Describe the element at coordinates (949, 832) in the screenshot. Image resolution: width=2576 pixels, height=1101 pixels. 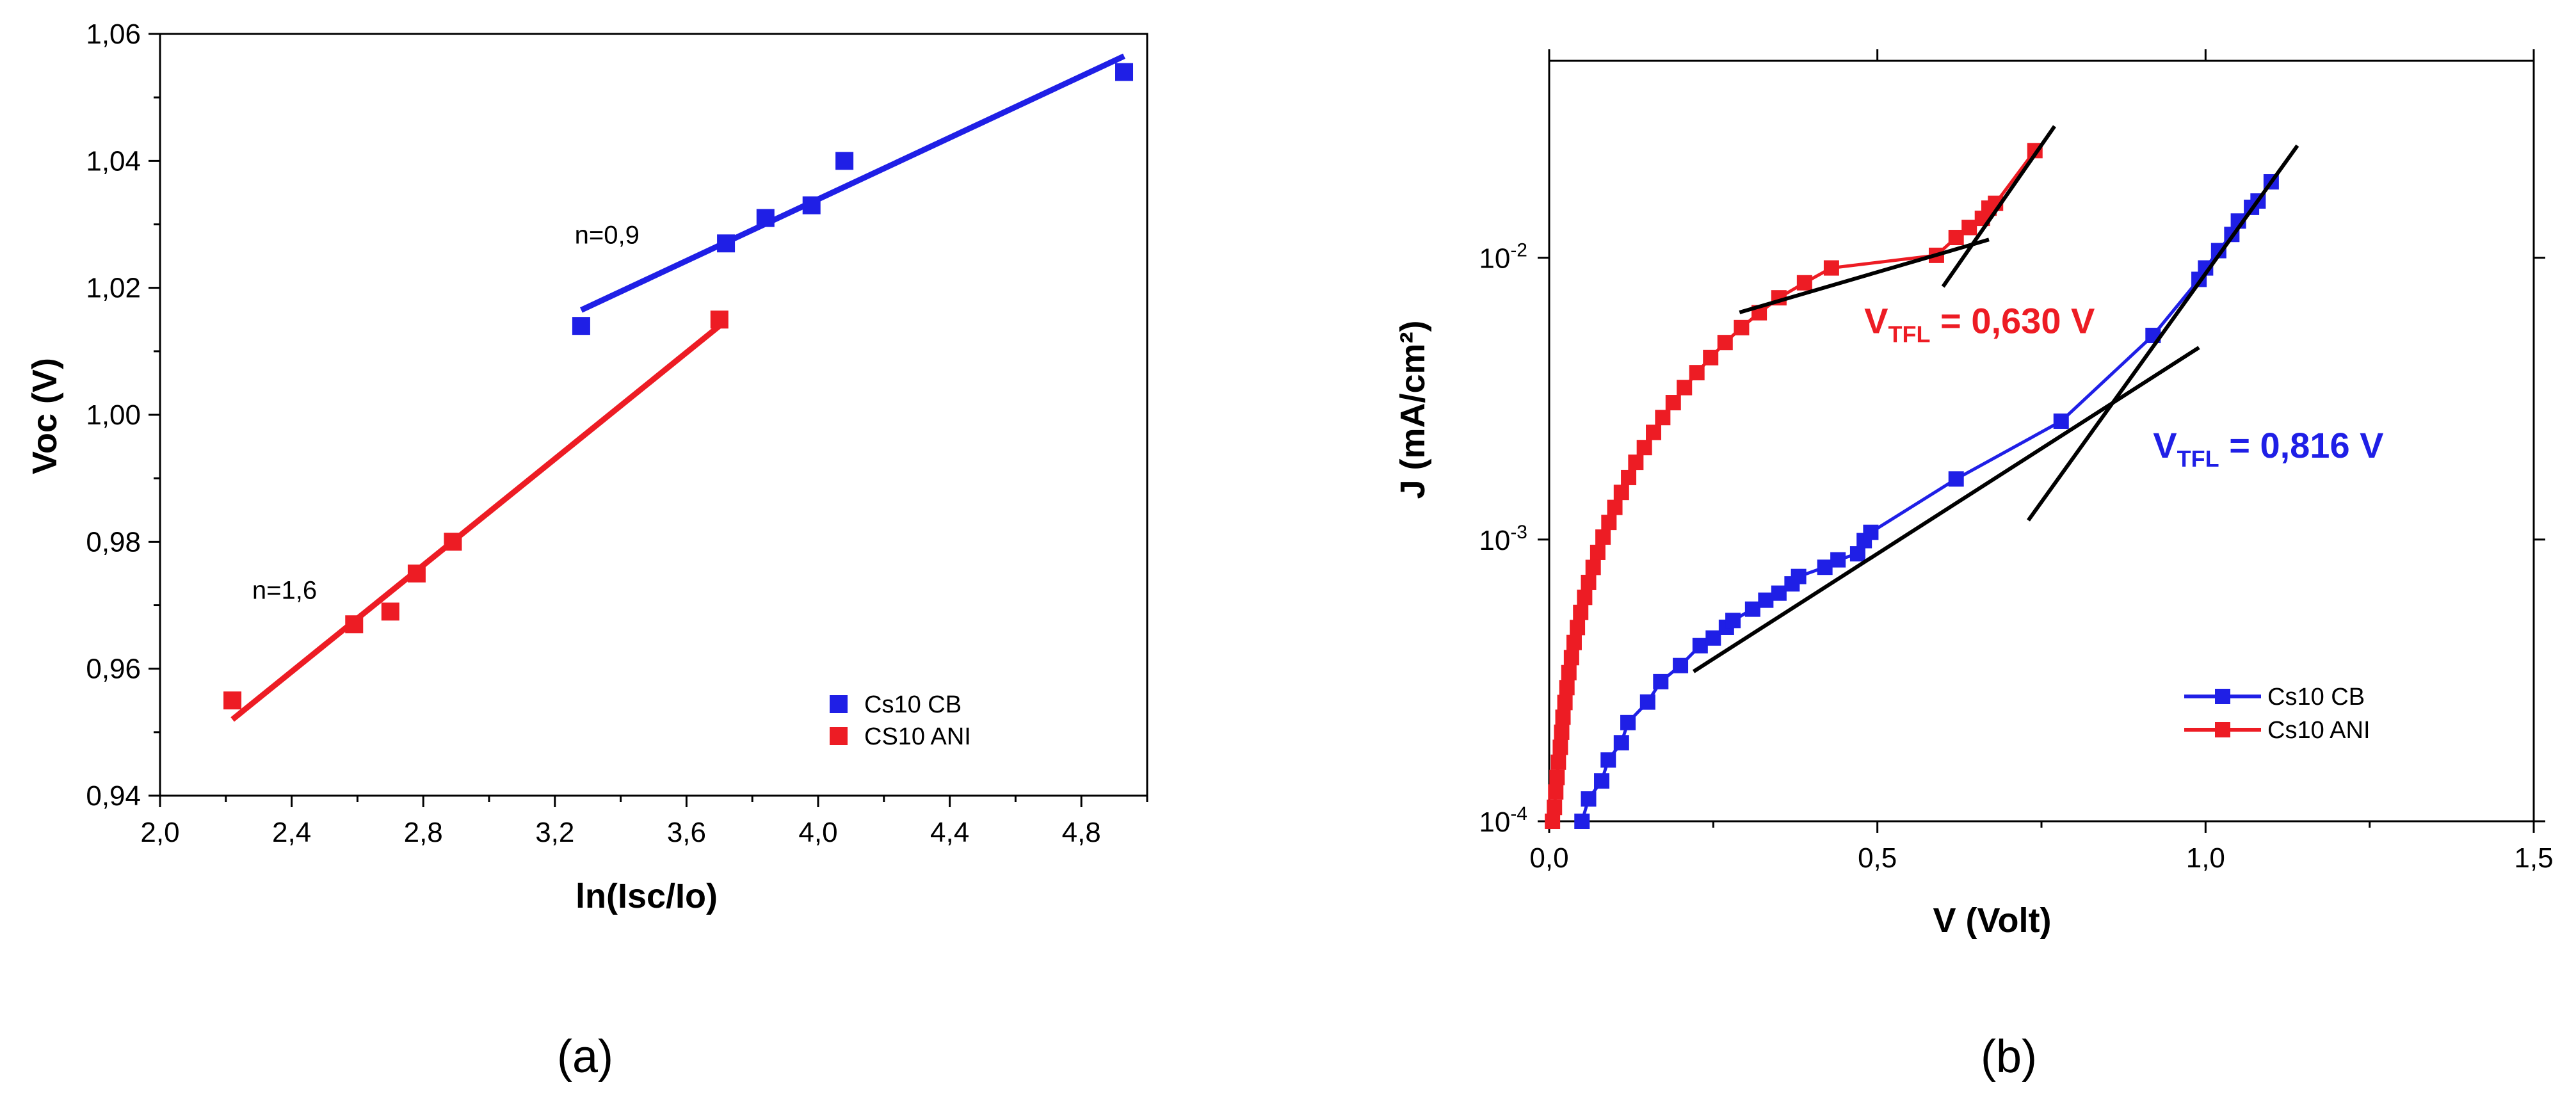
I see `panel-a-x-tick-label: 4,4` at that location.